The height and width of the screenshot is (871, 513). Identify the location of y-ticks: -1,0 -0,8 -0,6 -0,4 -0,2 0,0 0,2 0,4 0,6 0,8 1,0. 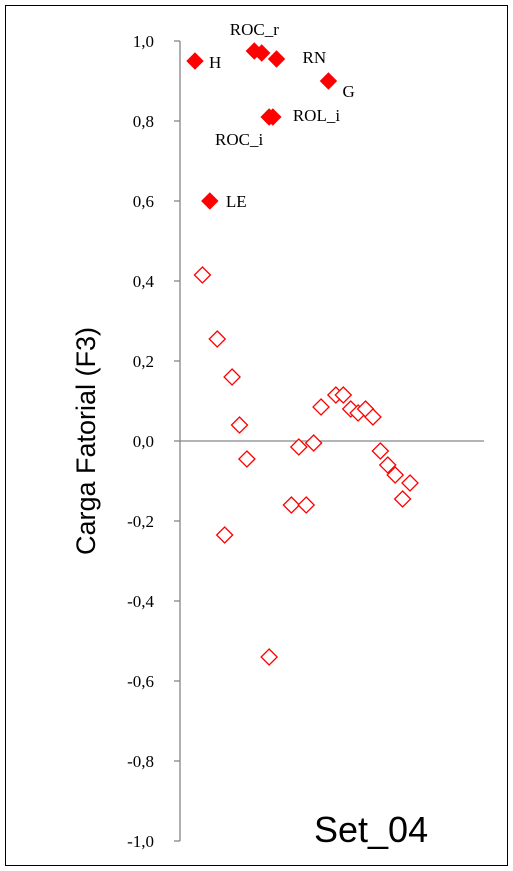
(153, 441).